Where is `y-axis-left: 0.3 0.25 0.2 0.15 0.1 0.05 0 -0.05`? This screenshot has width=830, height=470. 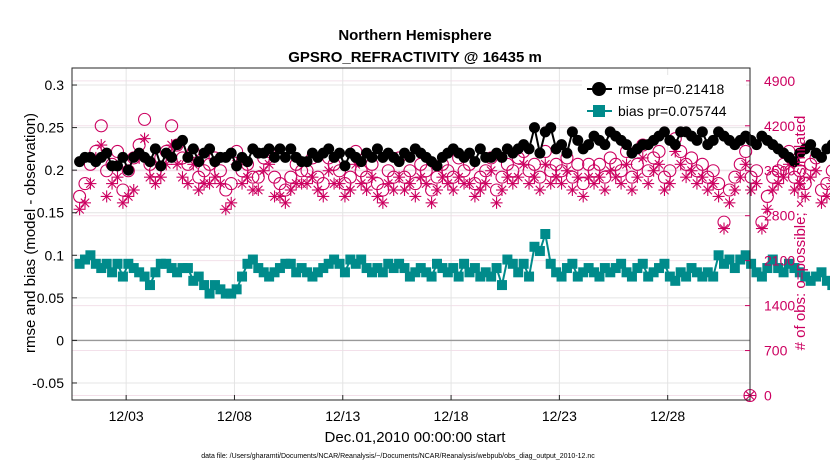
y-axis-left: 0.3 0.25 0.2 0.15 0.1 0.05 0 -0.05 is located at coordinates (54, 234).